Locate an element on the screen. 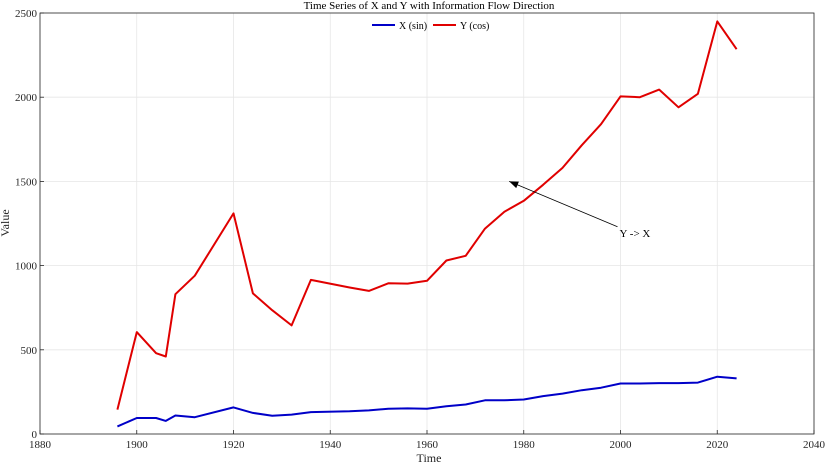  legend: X (sin) Y (cos) is located at coordinates (430, 26).